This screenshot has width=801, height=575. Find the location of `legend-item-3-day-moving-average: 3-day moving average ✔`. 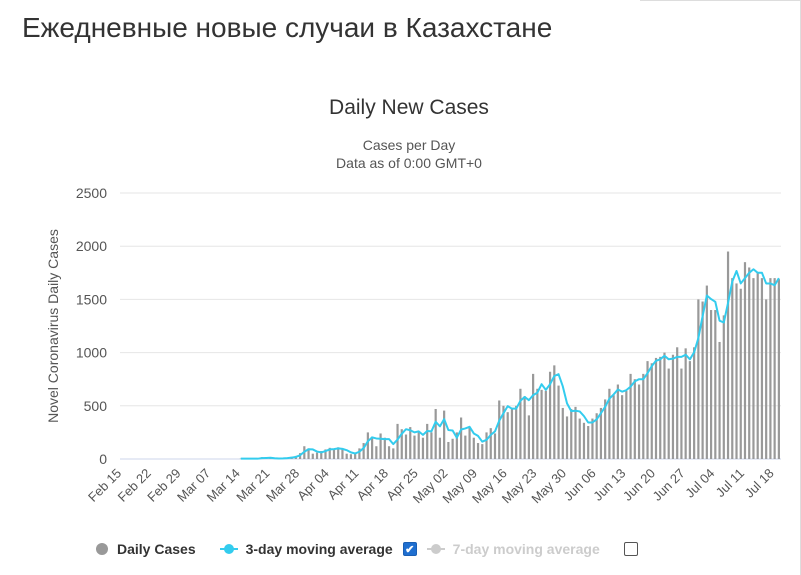

legend-item-3-day-moving-average: 3-day moving average ✔ is located at coordinates (318, 549).